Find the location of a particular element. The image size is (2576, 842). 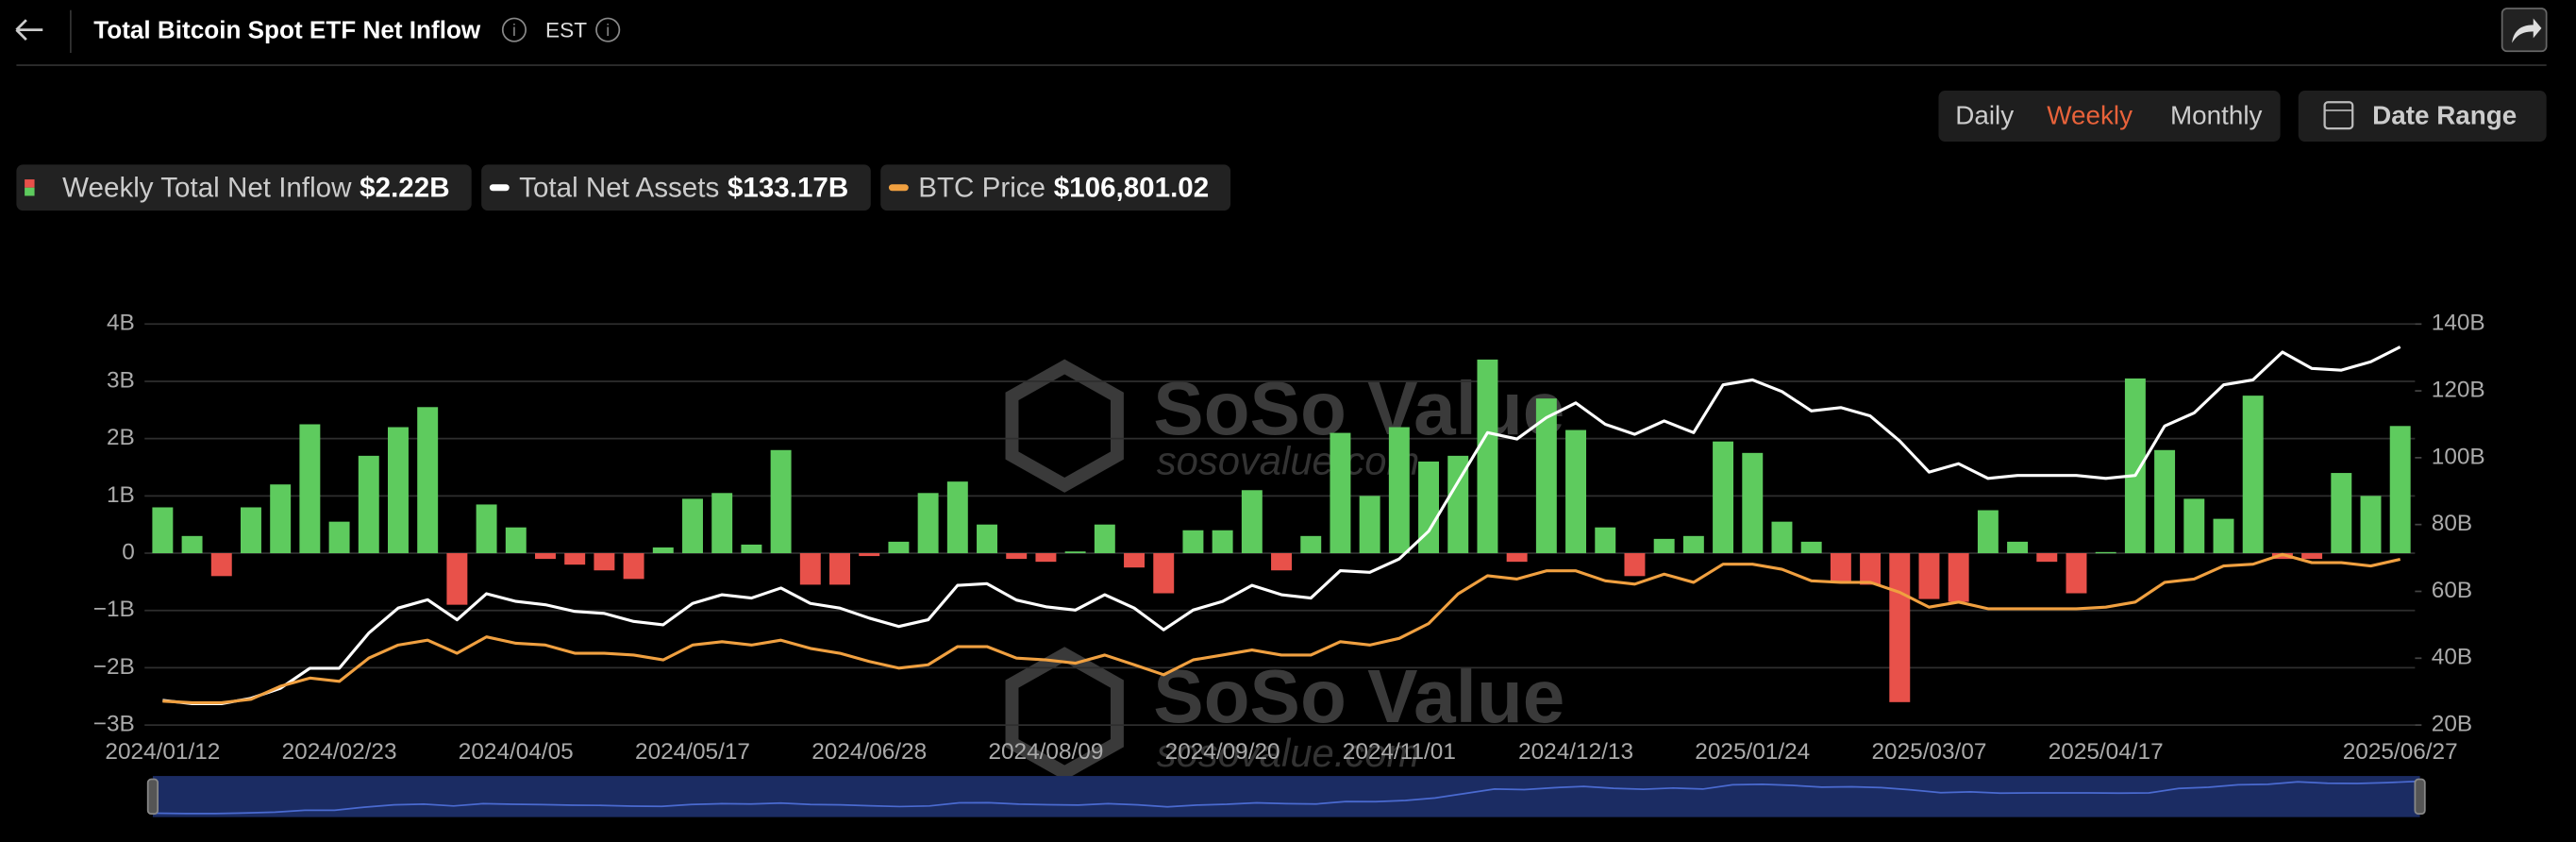

date-range-button: Date Range is located at coordinates (2422, 117).